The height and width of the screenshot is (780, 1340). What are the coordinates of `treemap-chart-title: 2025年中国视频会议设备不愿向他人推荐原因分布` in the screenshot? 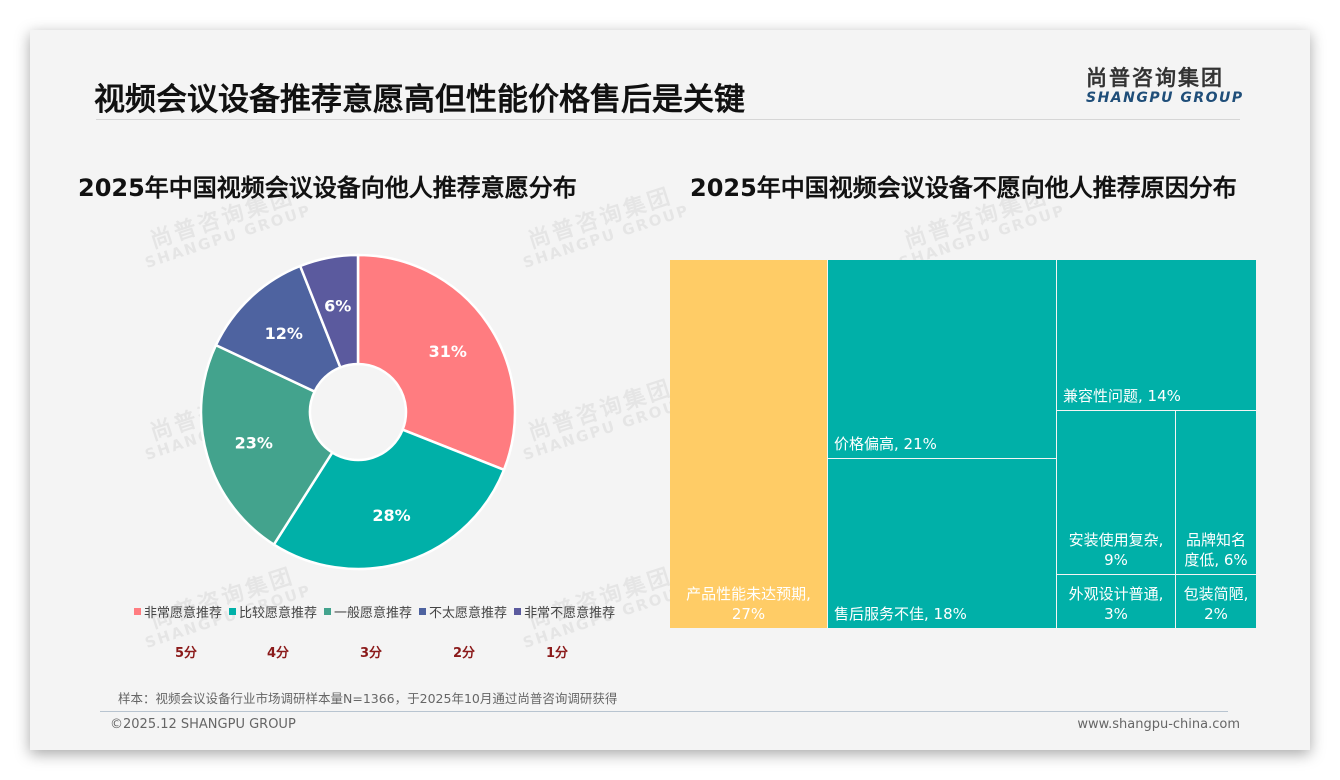 It's located at (963, 188).